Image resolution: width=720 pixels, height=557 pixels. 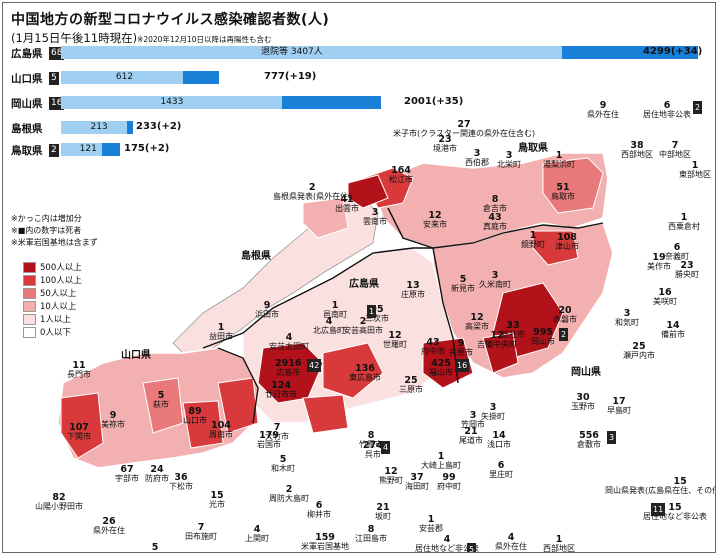 What do you see at coordinates (567, 237) in the screenshot?
I see `place-count: 108` at bounding box center [567, 237].